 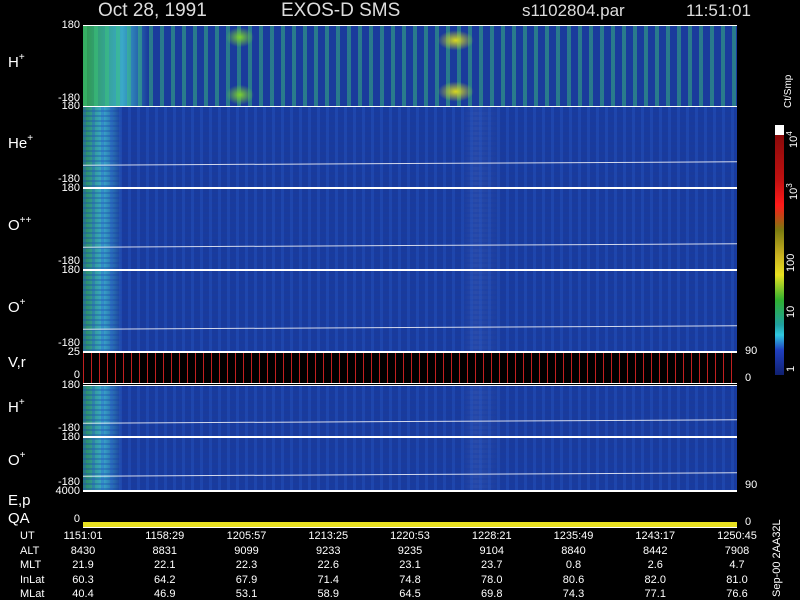 I want to click on row-value: 78.0, so click(x=492, y=579).